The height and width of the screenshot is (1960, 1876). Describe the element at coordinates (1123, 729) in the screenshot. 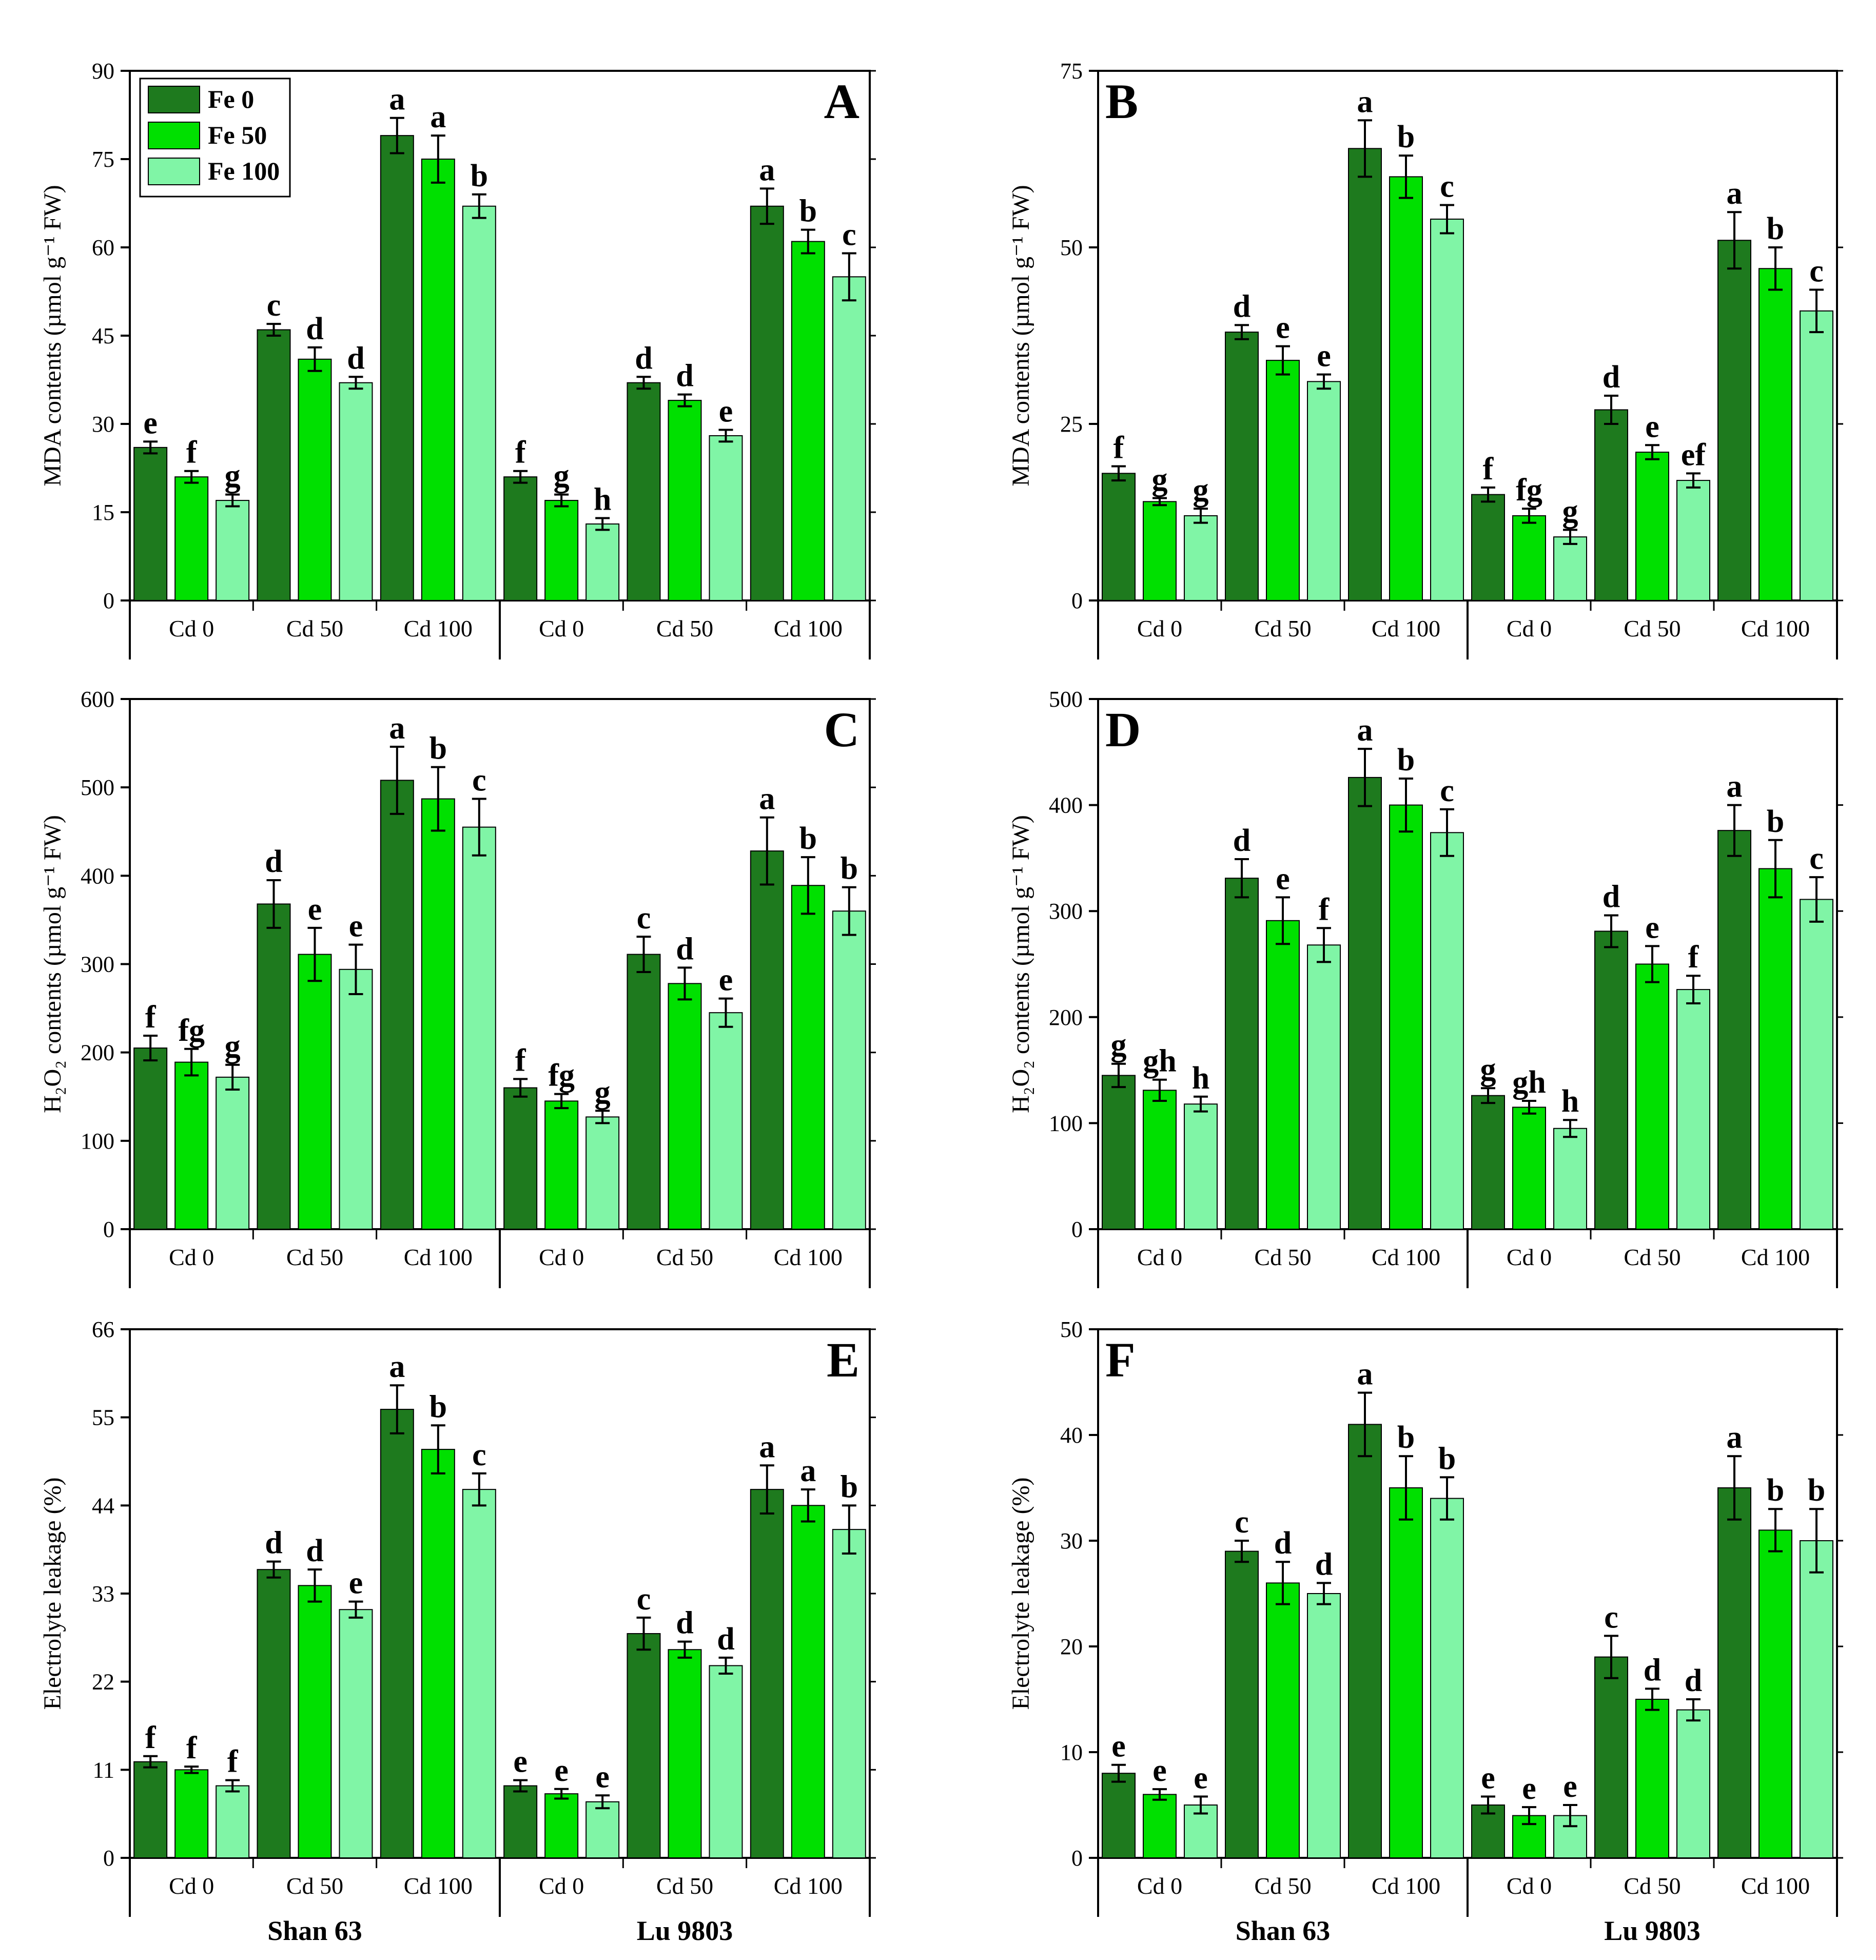

I see `panel-letter: D` at that location.